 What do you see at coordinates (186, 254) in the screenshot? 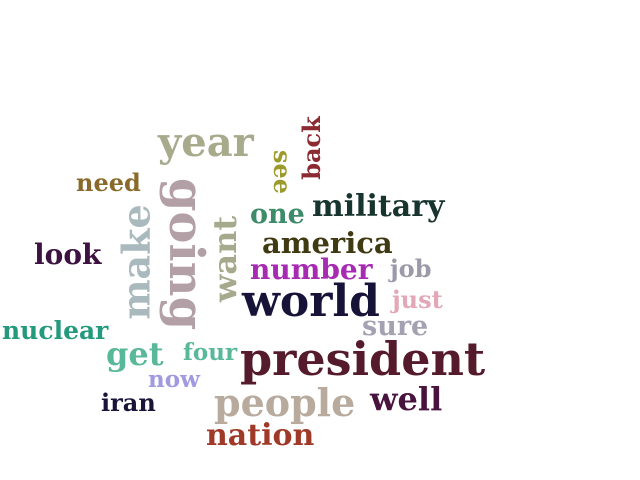
I see `word-going: going` at bounding box center [186, 254].